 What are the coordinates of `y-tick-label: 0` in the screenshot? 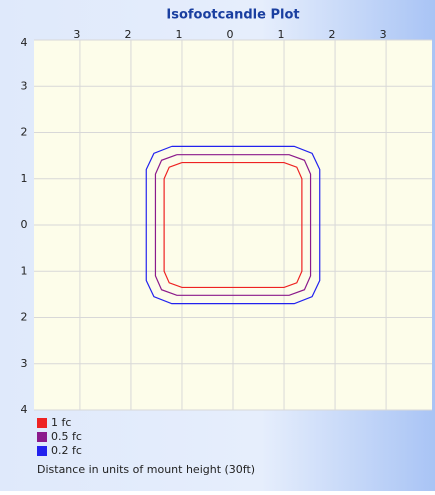 It's located at (24, 224).